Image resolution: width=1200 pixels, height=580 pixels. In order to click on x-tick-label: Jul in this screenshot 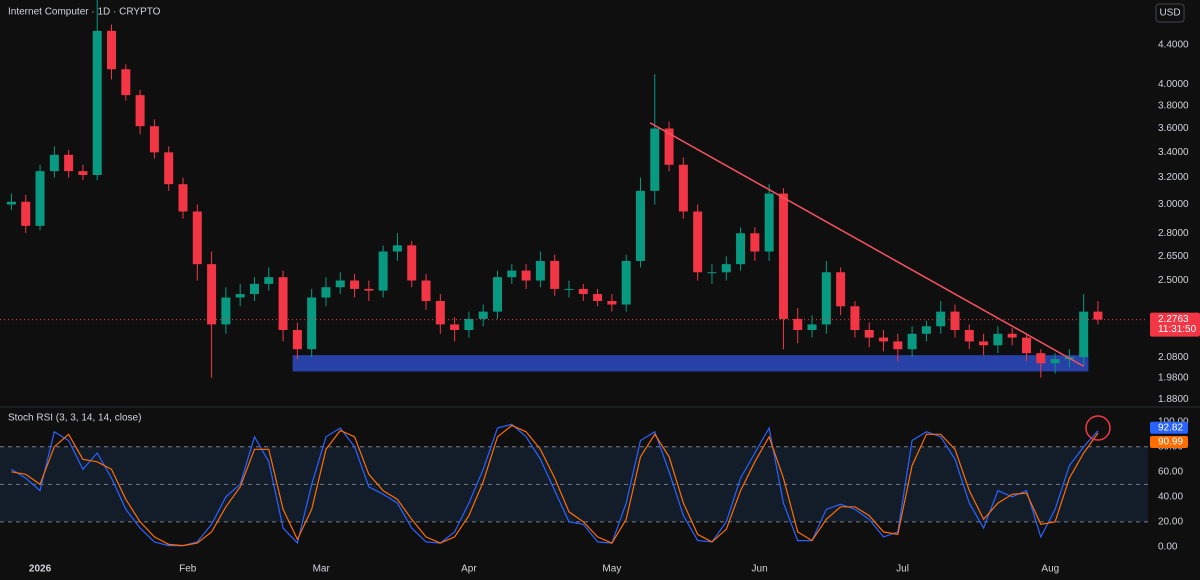, I will do `click(902, 569)`.